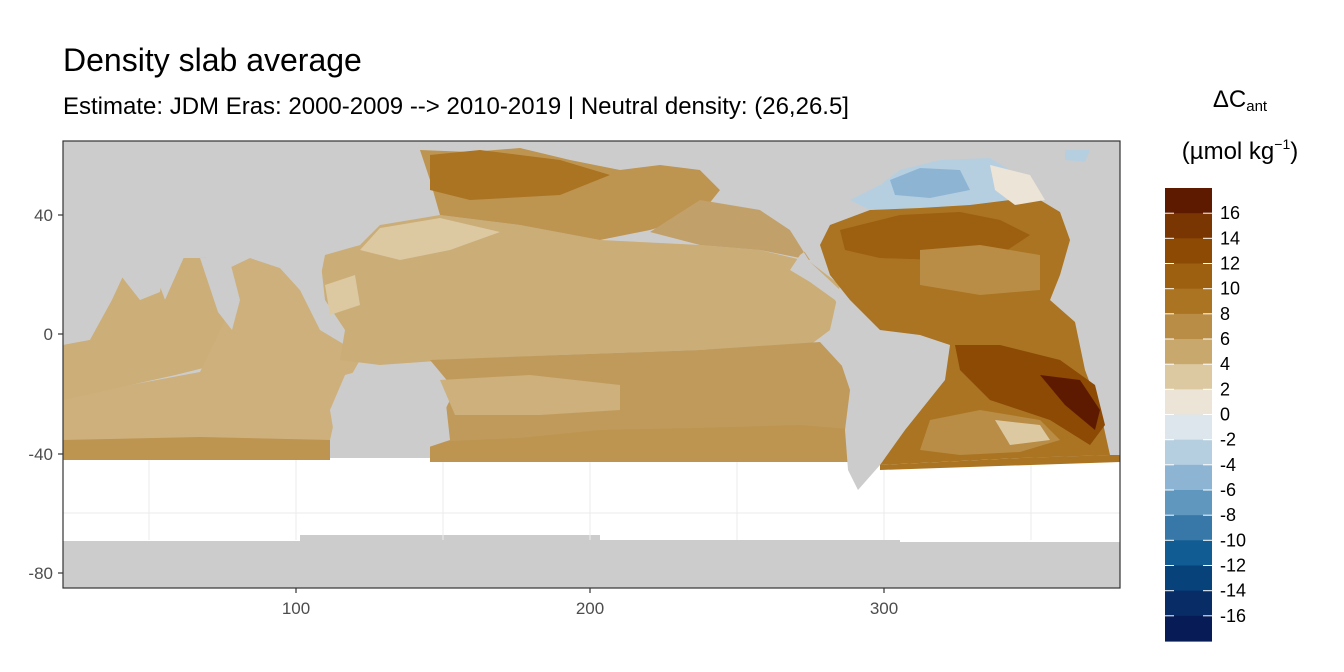 This screenshot has width=1344, height=672. Describe the element at coordinates (1225, 339) in the screenshot. I see `legend-break-label: 6` at that location.